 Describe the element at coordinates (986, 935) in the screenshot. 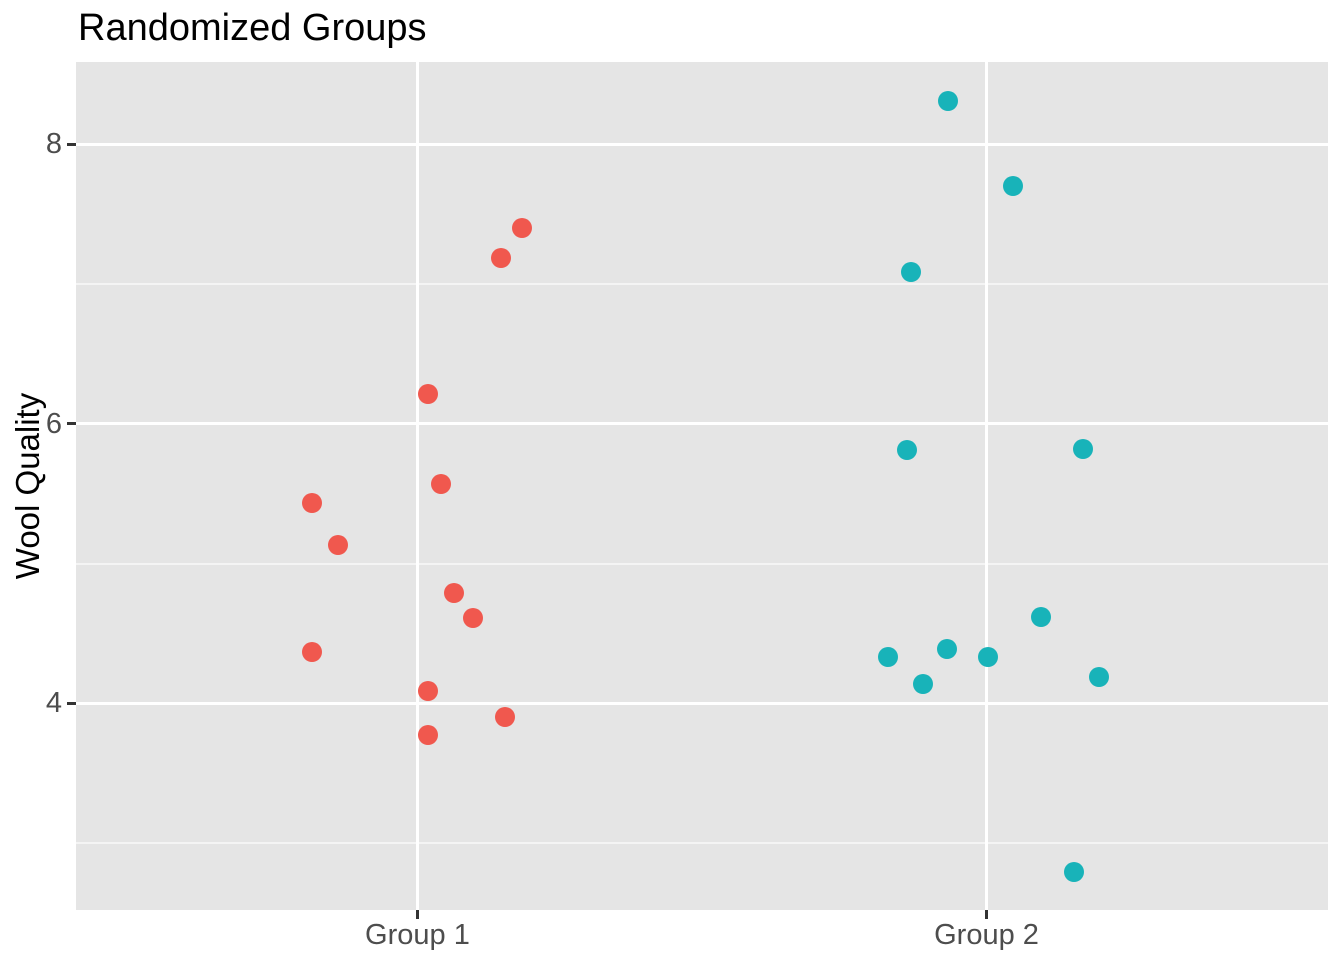

I see `x-tick-label: Group 2` at that location.